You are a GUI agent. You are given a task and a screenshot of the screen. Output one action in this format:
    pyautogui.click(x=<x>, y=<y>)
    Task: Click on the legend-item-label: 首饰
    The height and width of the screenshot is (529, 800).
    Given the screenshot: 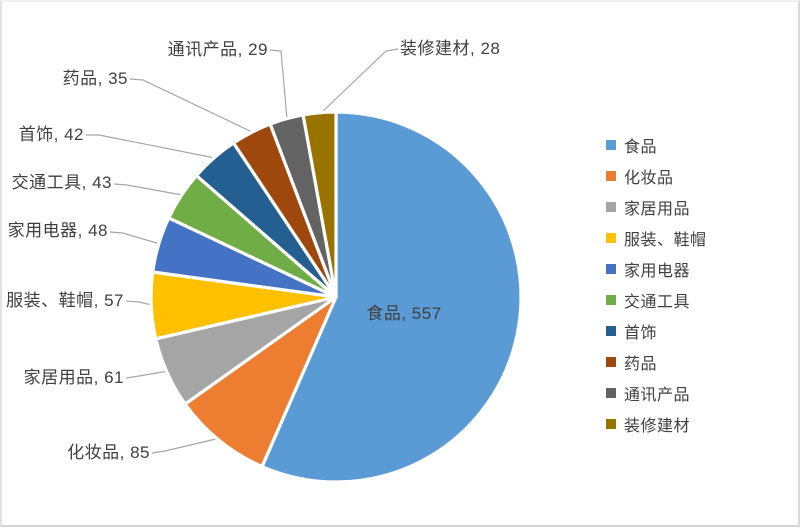 What is the action you would take?
    pyautogui.click(x=641, y=333)
    